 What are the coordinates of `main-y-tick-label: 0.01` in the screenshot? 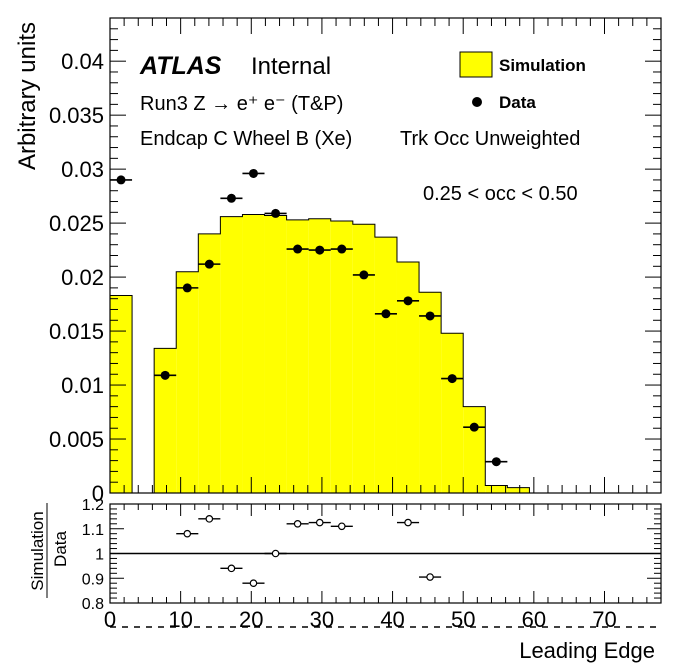 It's located at (82, 385).